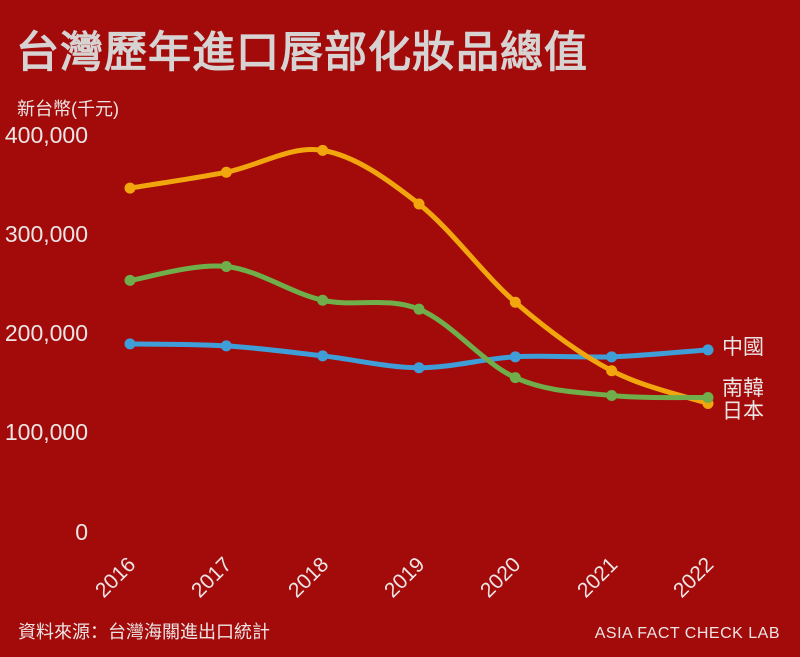 This screenshot has width=800, height=657. Describe the element at coordinates (46, 432) in the screenshot. I see `y-tick-label: 100,000` at that location.